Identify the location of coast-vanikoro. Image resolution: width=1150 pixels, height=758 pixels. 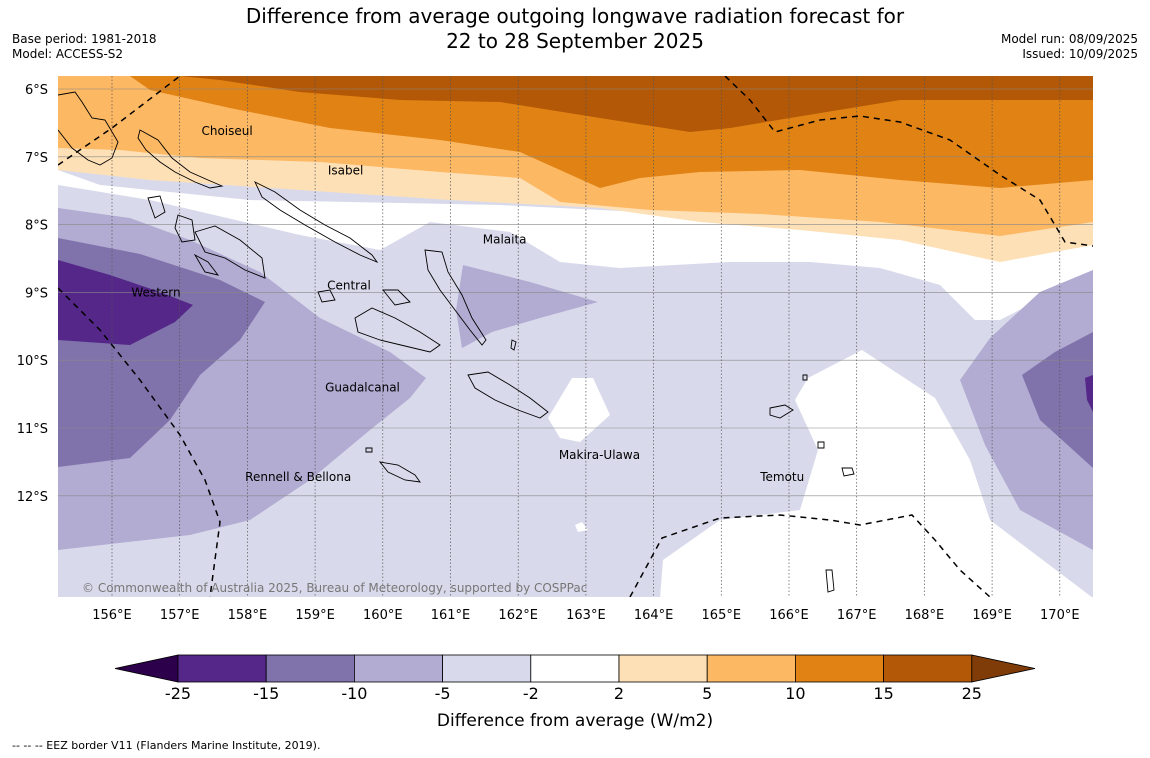
(848, 472).